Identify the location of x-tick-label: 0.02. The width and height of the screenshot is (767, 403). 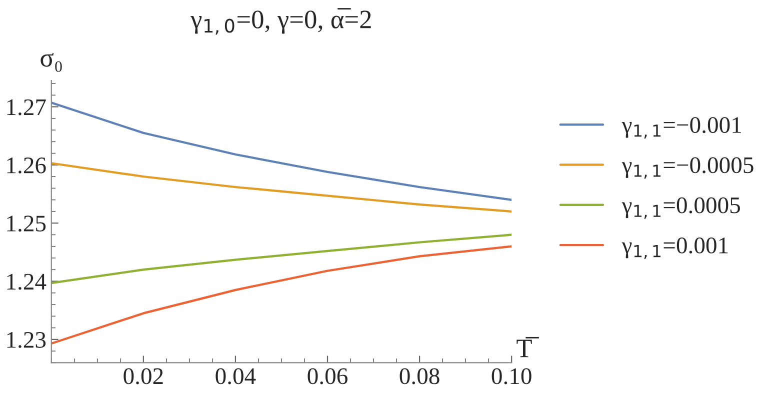
(143, 376).